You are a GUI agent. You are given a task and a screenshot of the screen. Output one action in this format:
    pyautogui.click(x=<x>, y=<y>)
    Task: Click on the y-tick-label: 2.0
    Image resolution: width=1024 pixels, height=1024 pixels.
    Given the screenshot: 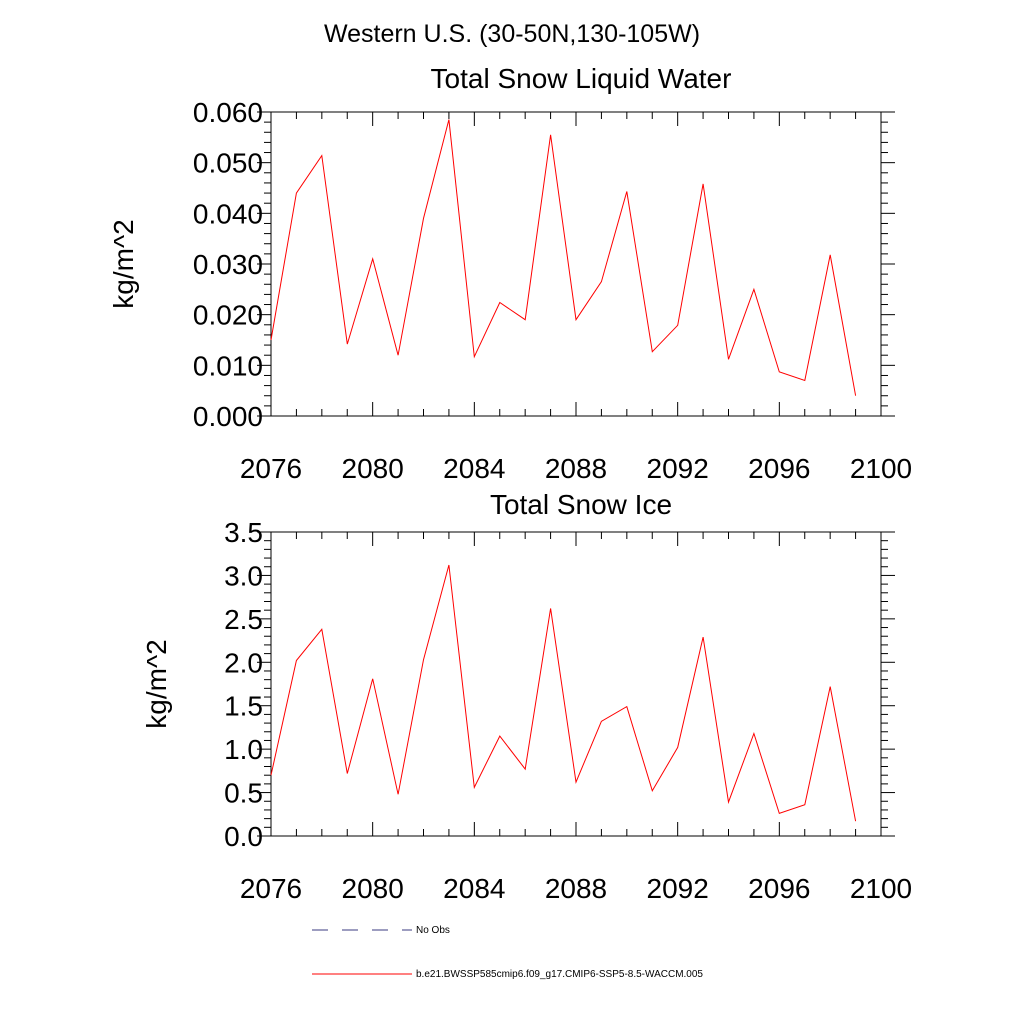 What is the action you would take?
    pyautogui.click(x=243, y=662)
    